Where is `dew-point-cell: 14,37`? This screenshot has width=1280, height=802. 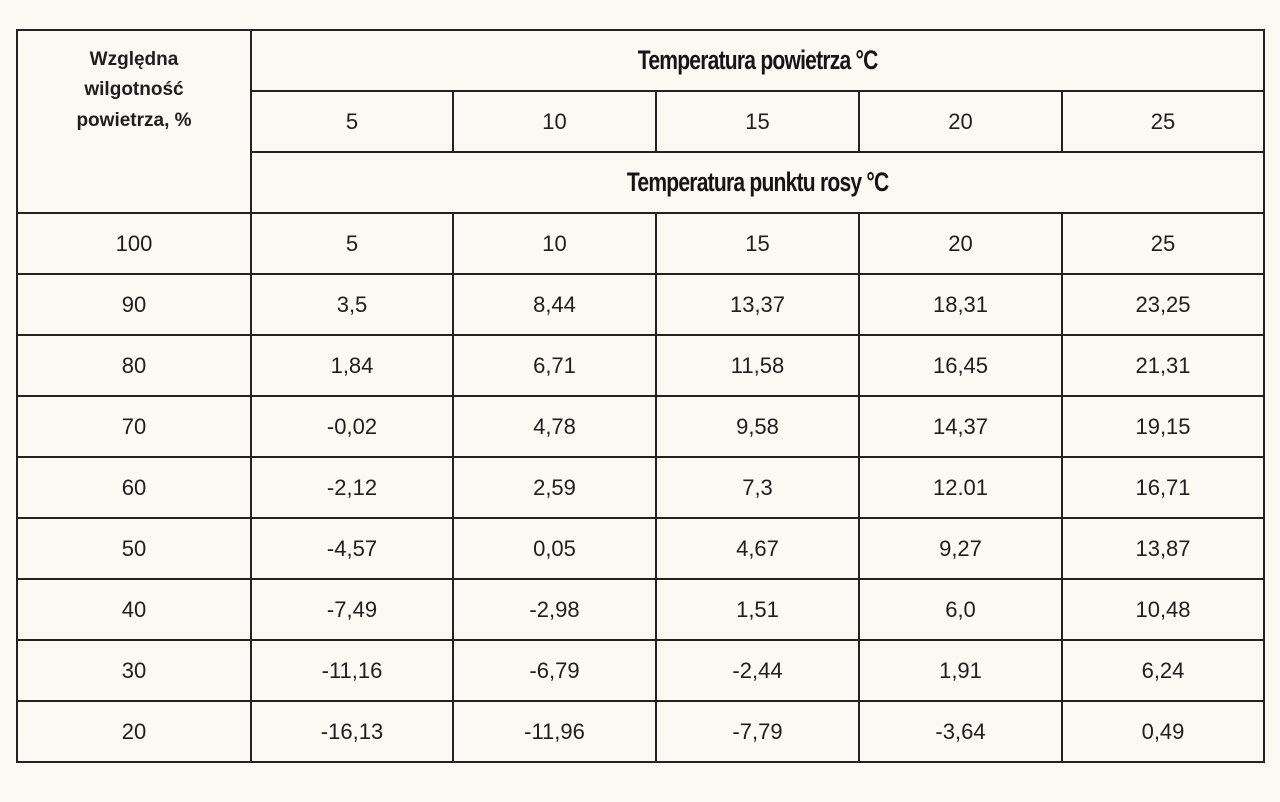
dew-point-cell: 14,37 is located at coordinates (960, 426).